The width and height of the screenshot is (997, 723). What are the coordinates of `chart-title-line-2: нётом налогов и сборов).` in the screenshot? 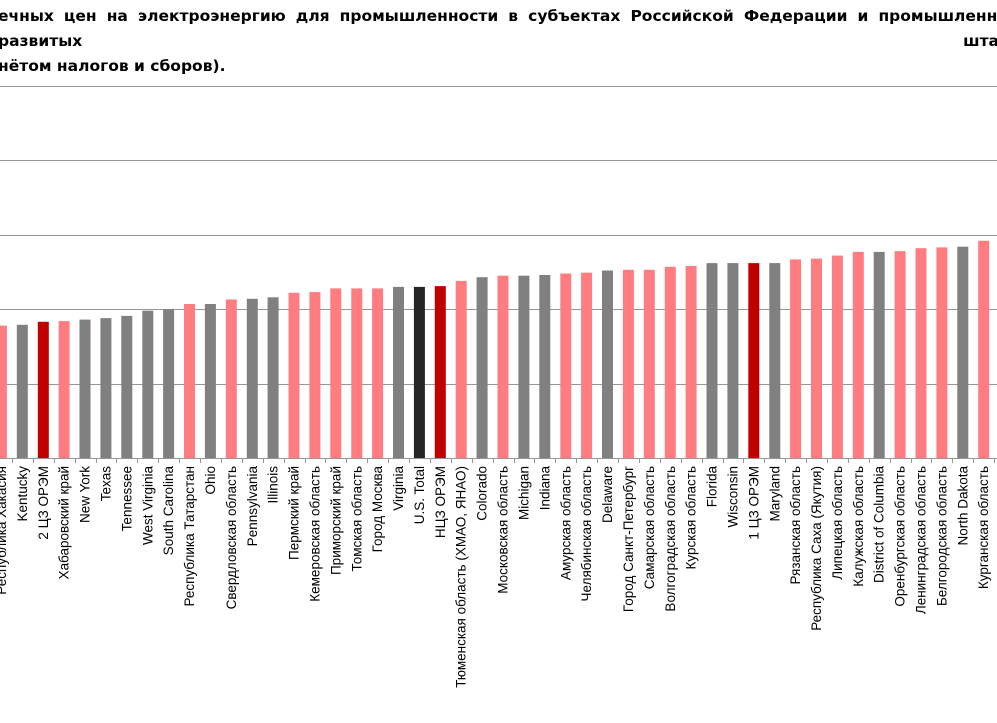 It's located at (113, 66).